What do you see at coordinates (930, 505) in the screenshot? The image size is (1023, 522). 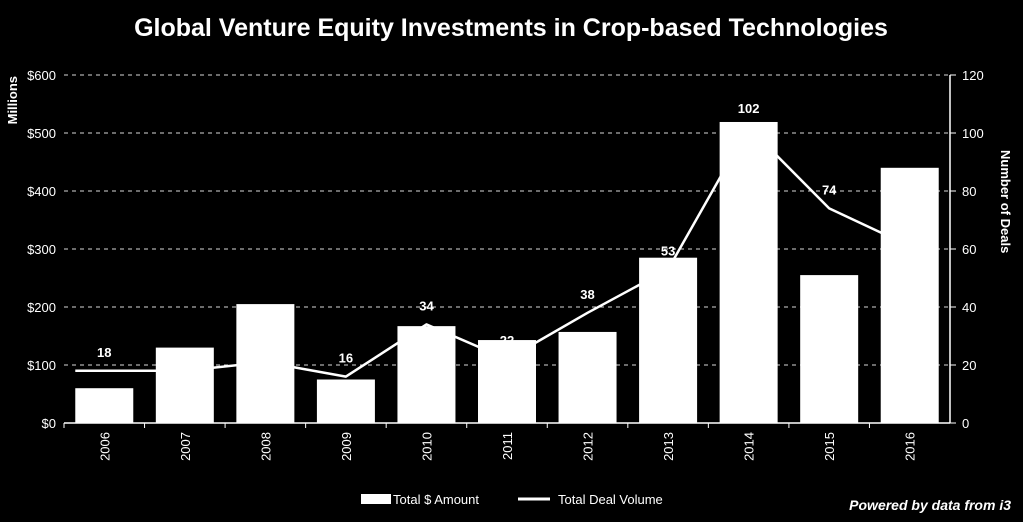 I see `credit-annotation: Powered by data from i3` at bounding box center [930, 505].